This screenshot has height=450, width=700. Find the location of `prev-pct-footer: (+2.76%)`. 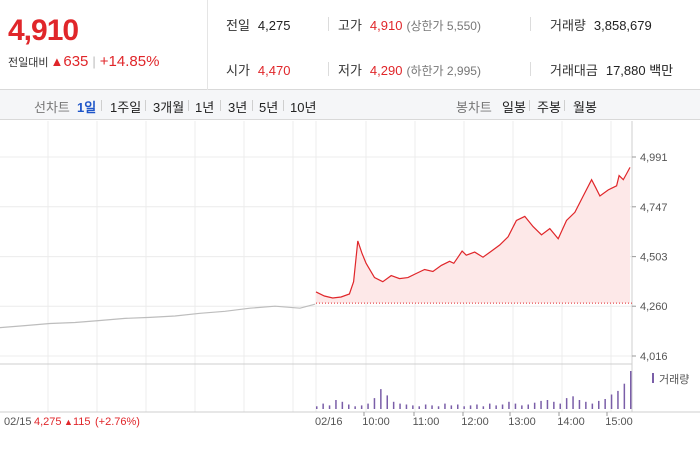

prev-pct-footer: (+2.76%) is located at coordinates (117, 422).